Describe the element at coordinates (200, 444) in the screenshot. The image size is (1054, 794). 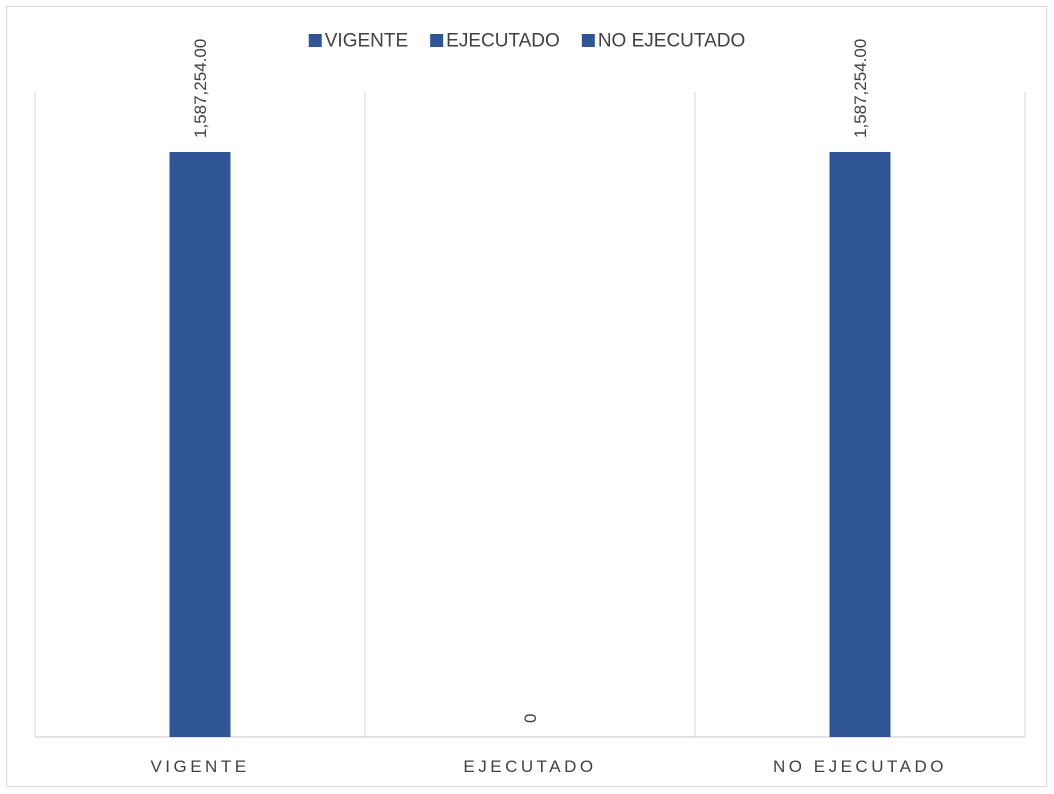
I see `bar-vigente` at that location.